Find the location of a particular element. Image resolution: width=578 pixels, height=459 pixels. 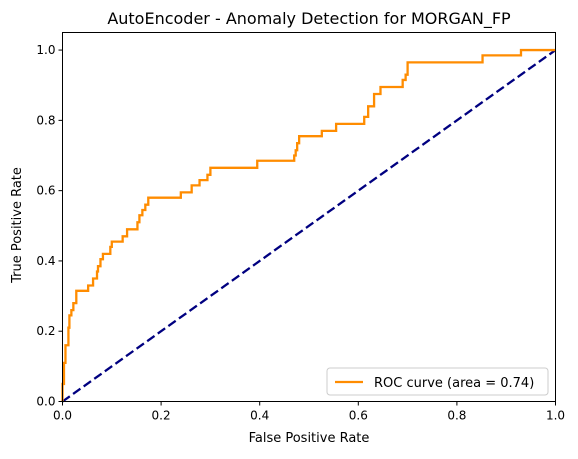

y-tick-label: 1.0 is located at coordinates (45, 50).